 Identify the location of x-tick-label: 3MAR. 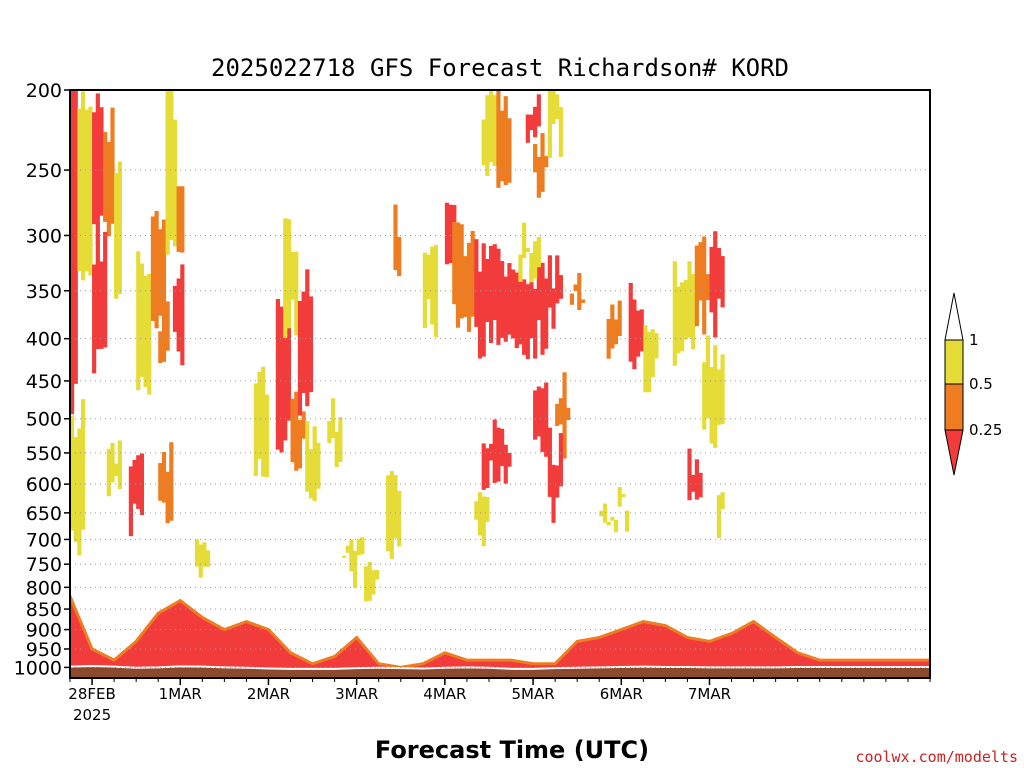
(356, 694).